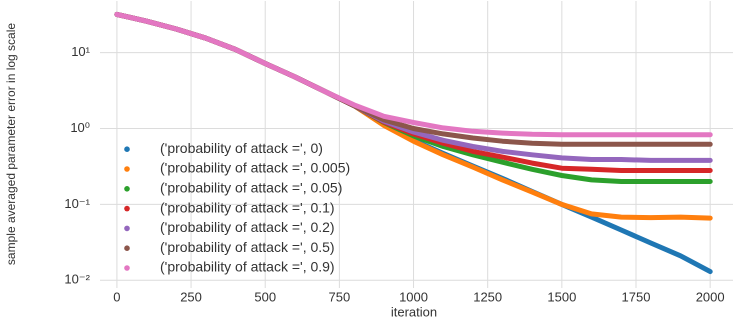  Describe the element at coordinates (77, 203) in the screenshot. I see `y-tick-label: 10⁻¹` at that location.